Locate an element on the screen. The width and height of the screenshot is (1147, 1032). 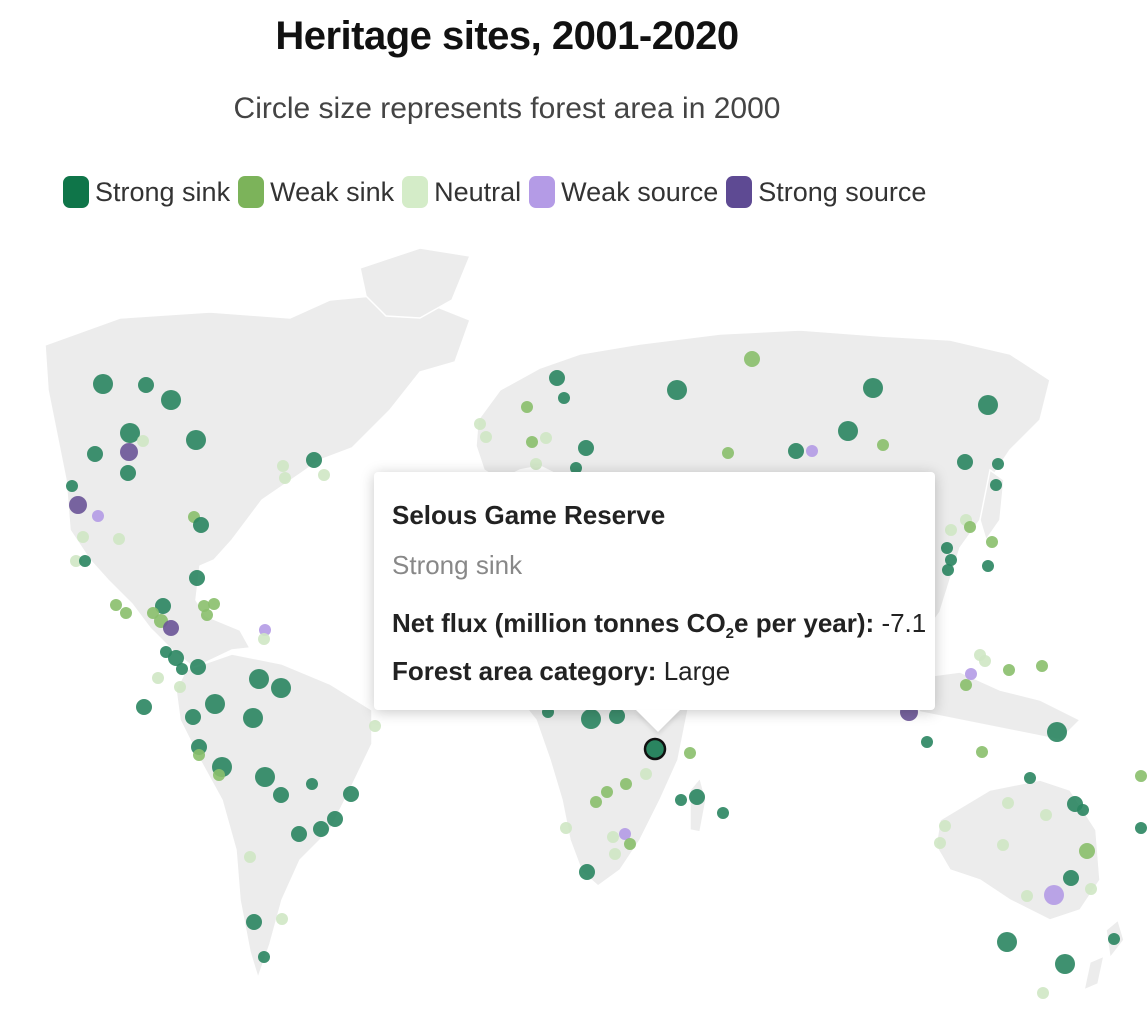
legend-item-strong-sink: Strong sink is located at coordinates (146, 192).